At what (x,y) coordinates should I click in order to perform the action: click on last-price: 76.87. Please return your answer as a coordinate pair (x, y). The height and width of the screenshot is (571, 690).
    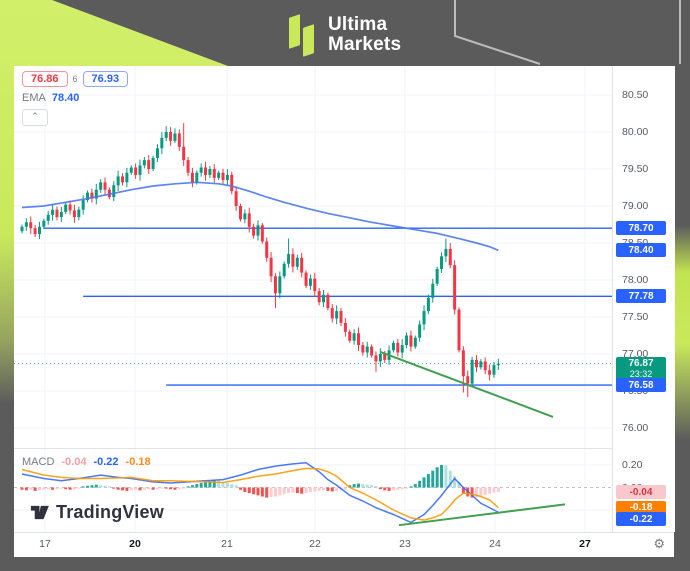
    Looking at the image, I should click on (641, 363).